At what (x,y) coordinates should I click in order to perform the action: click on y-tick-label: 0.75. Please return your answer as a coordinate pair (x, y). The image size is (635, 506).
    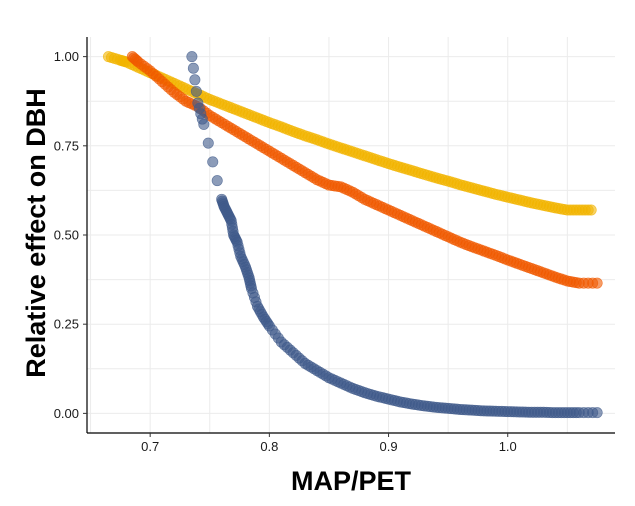
    Looking at the image, I should click on (66, 145).